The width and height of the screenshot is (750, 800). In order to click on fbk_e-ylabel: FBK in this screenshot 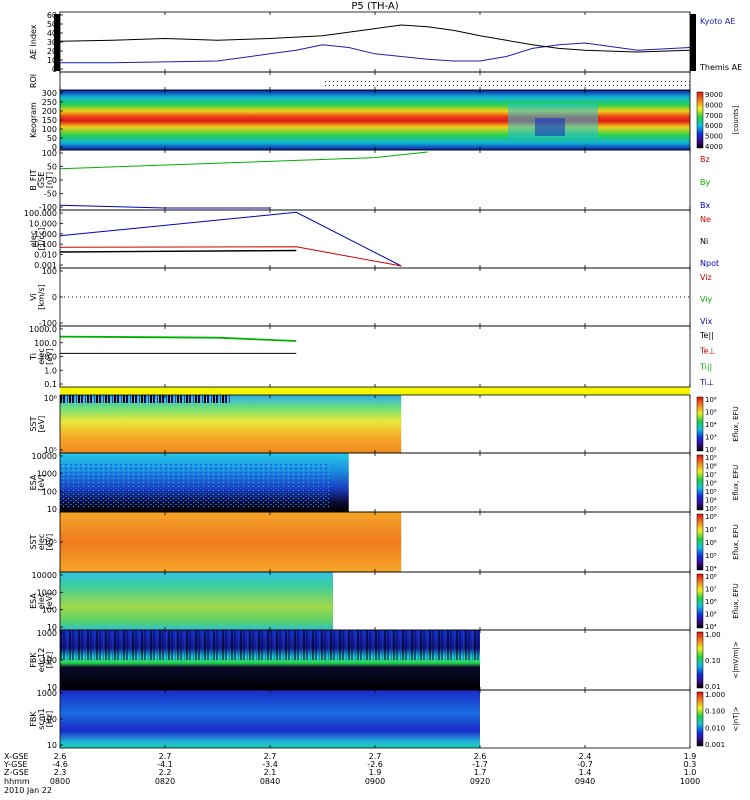, I will do `click(33, 660)`.